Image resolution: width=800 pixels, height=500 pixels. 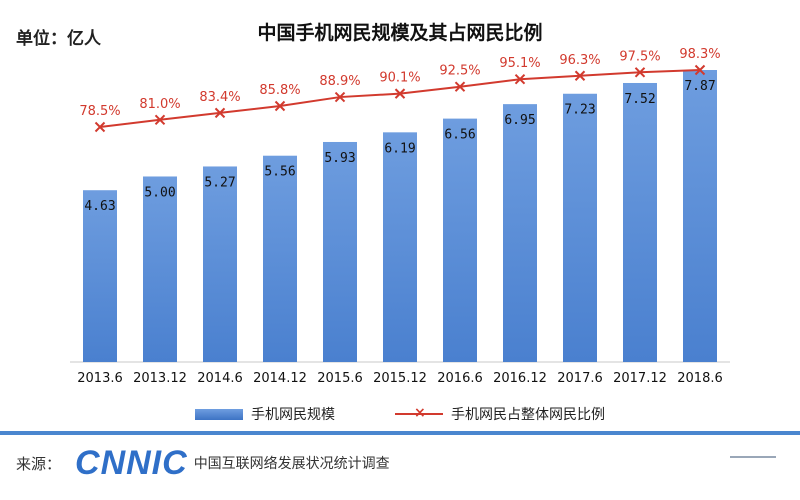 What do you see at coordinates (100, 276) in the screenshot?
I see `bar-2013.6` at bounding box center [100, 276].